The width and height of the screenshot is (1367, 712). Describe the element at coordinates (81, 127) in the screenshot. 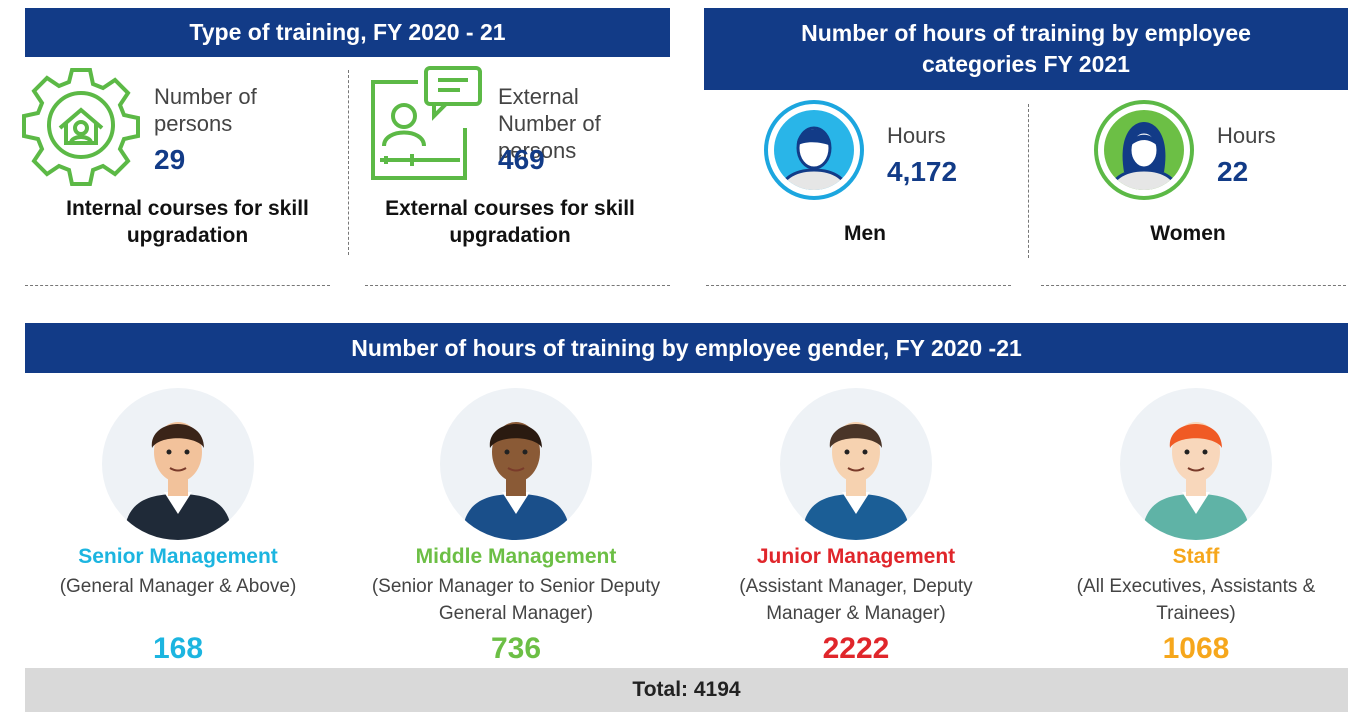

I see `gear-icon` at that location.